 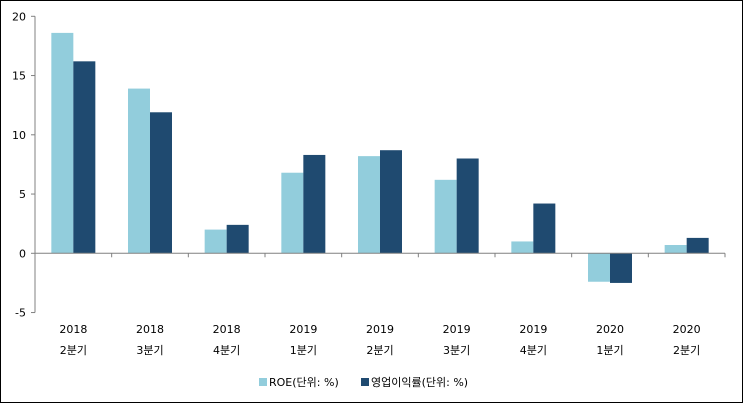 What do you see at coordinates (420, 382) in the screenshot?
I see `legend-label-operating-margin: 영업이익률(단위: %)` at bounding box center [420, 382].